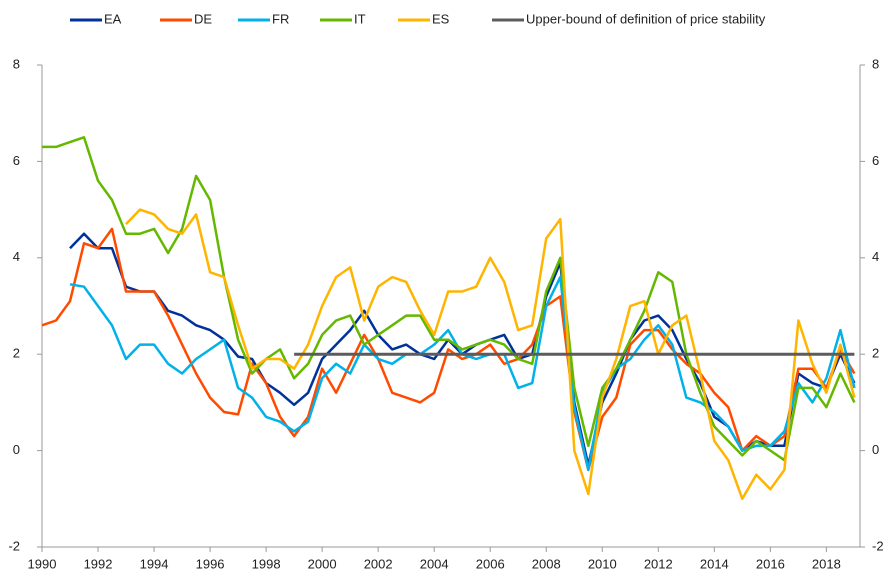  I want to click on x-tick-label: 2000, so click(322, 563).